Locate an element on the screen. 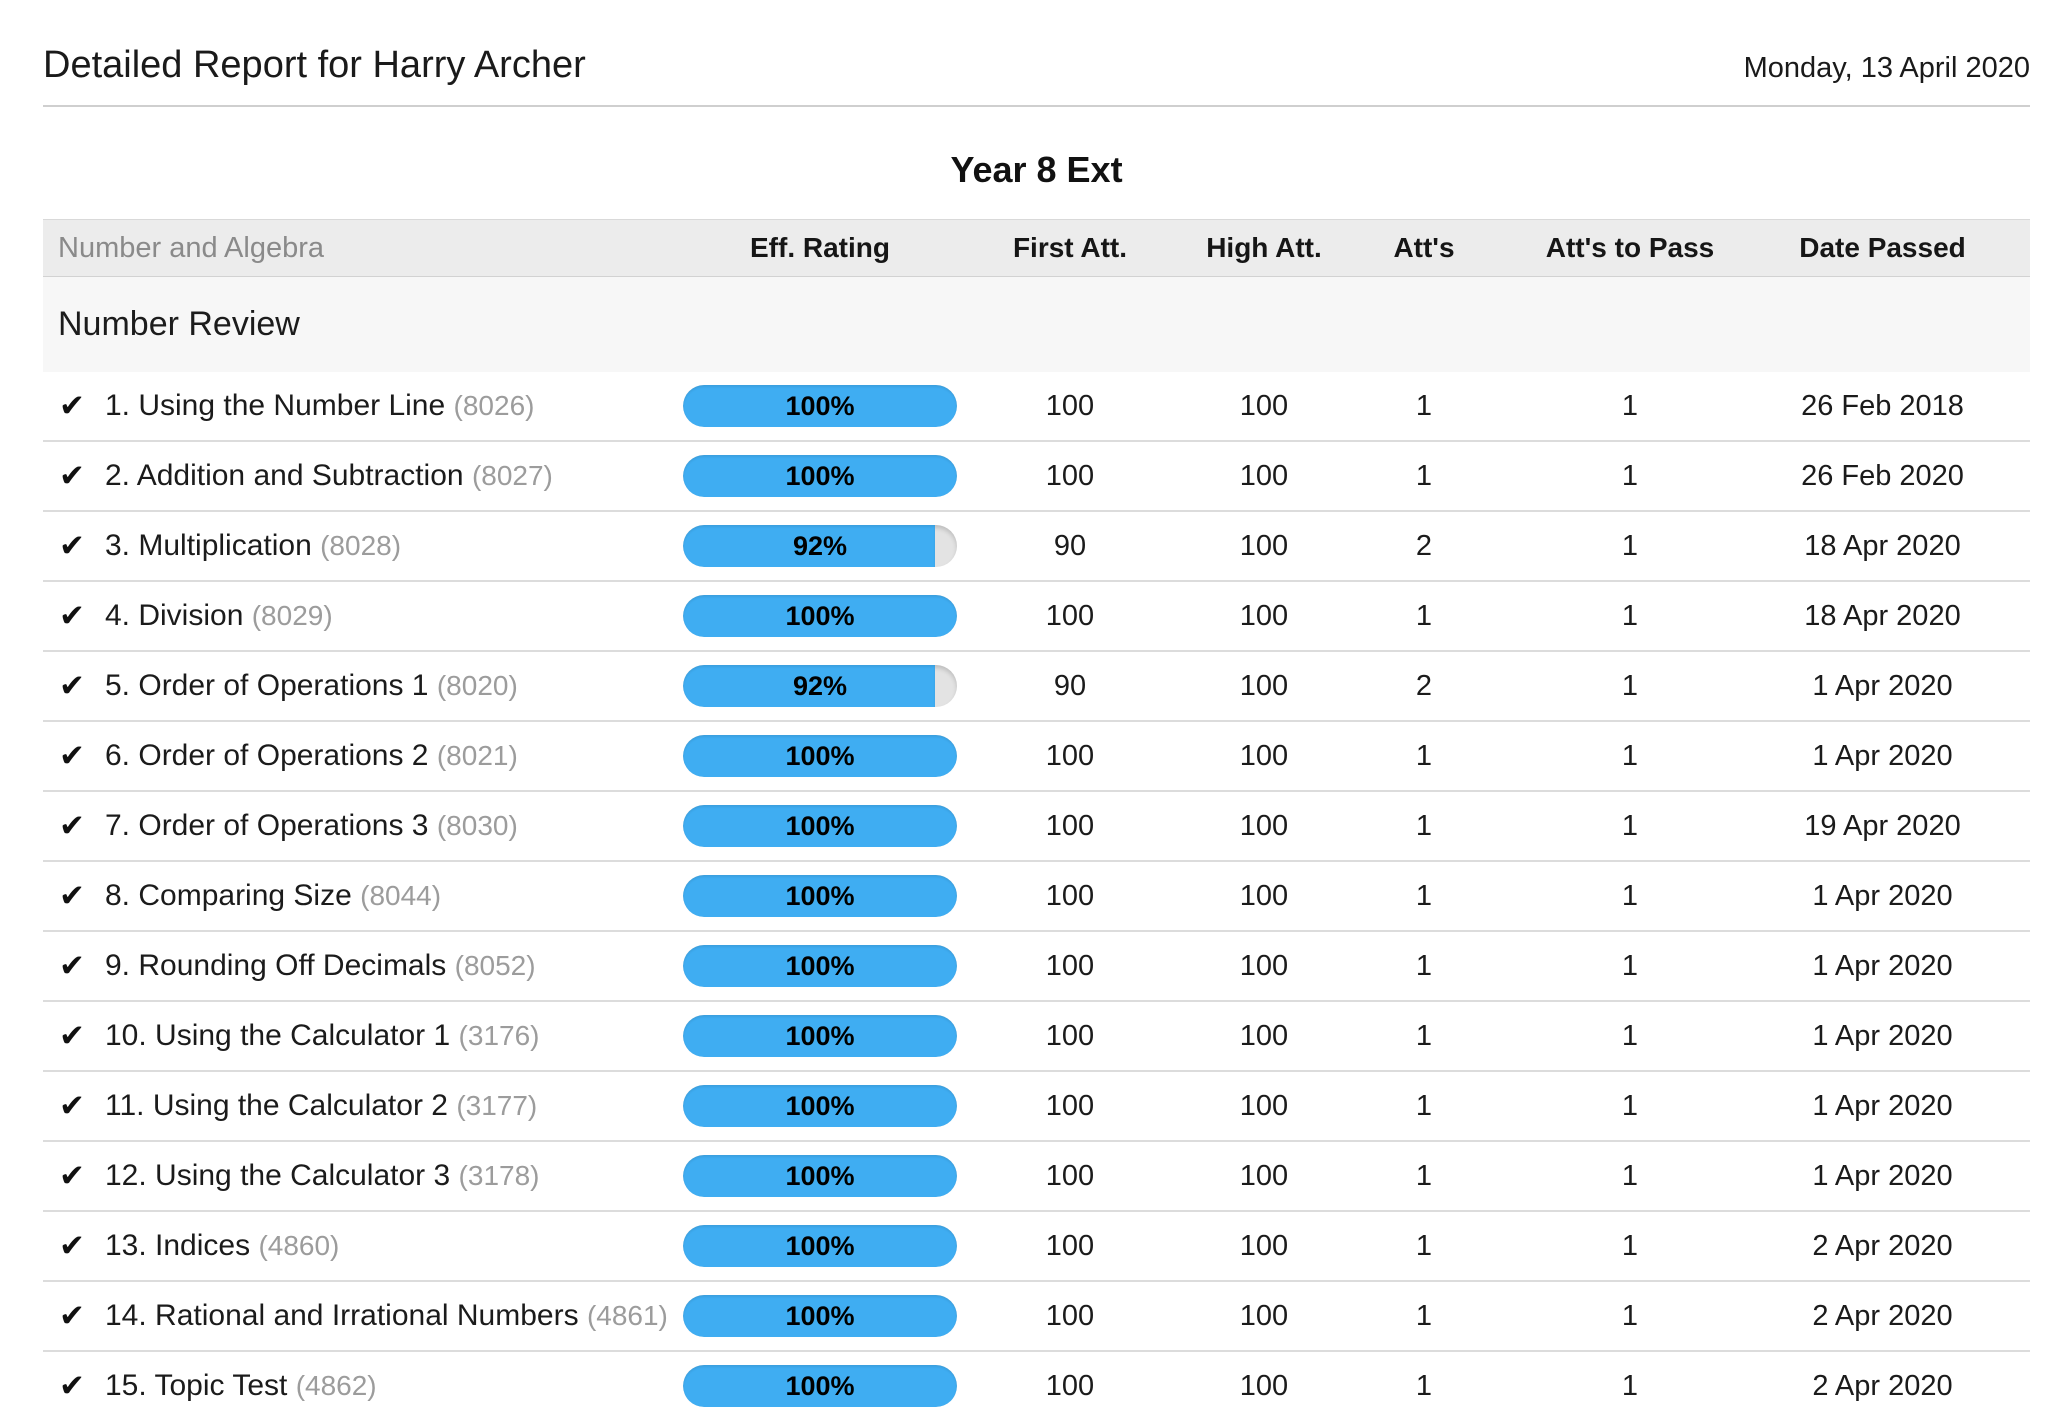  topic-id: (3176) is located at coordinates (499, 1035).